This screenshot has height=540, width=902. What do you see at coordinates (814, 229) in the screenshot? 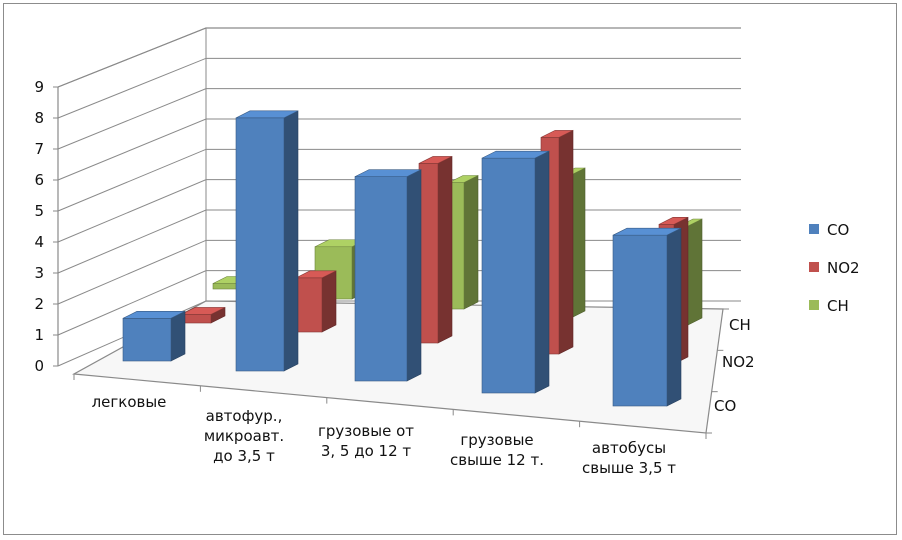
I see `legend-swatch-CO` at bounding box center [814, 229].